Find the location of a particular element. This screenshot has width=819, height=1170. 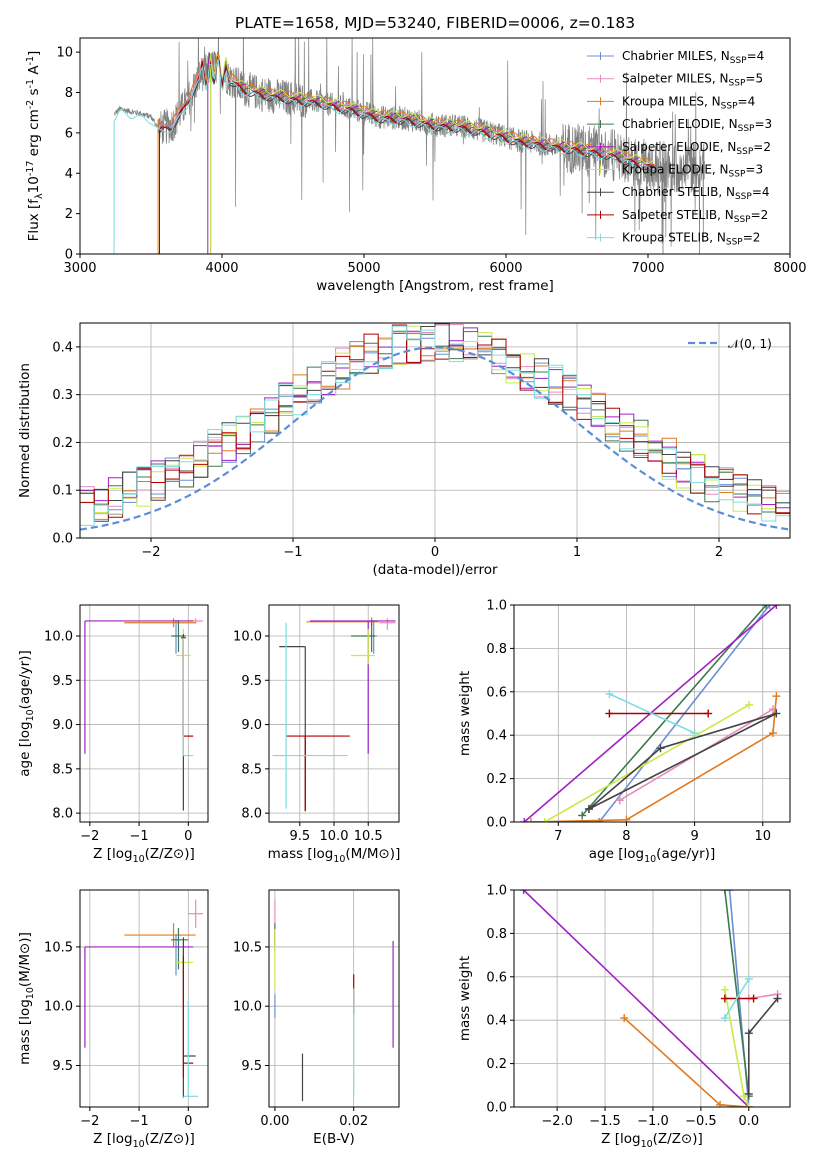

y-tick-label: 0 is located at coordinates (69, 255).